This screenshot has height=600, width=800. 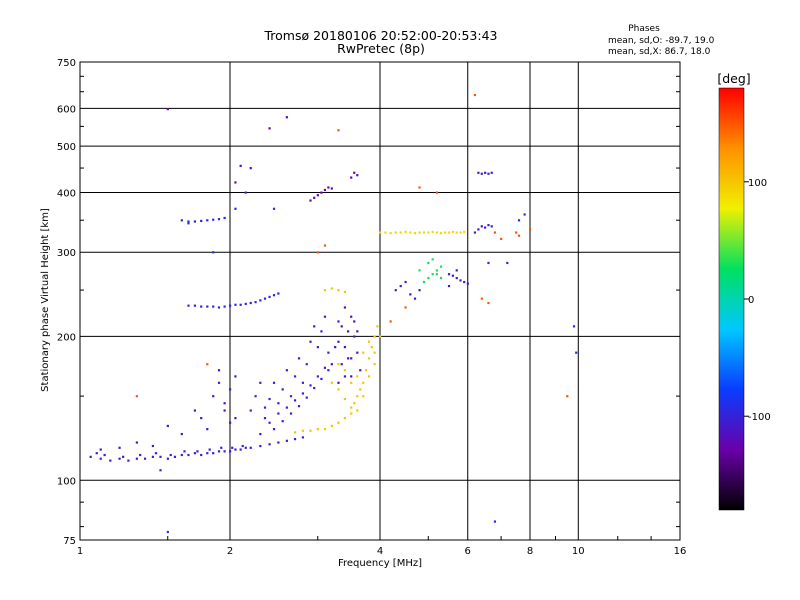 I want to click on colorbar-ticks: -100 0 100, so click(x=757, y=300).